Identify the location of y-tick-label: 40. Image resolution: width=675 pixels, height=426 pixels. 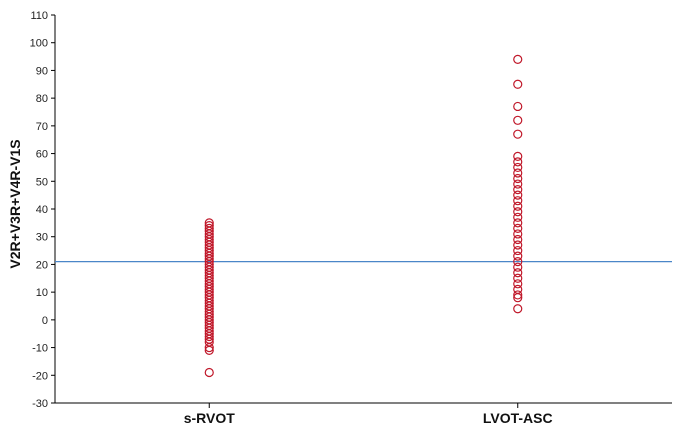
(42, 210).